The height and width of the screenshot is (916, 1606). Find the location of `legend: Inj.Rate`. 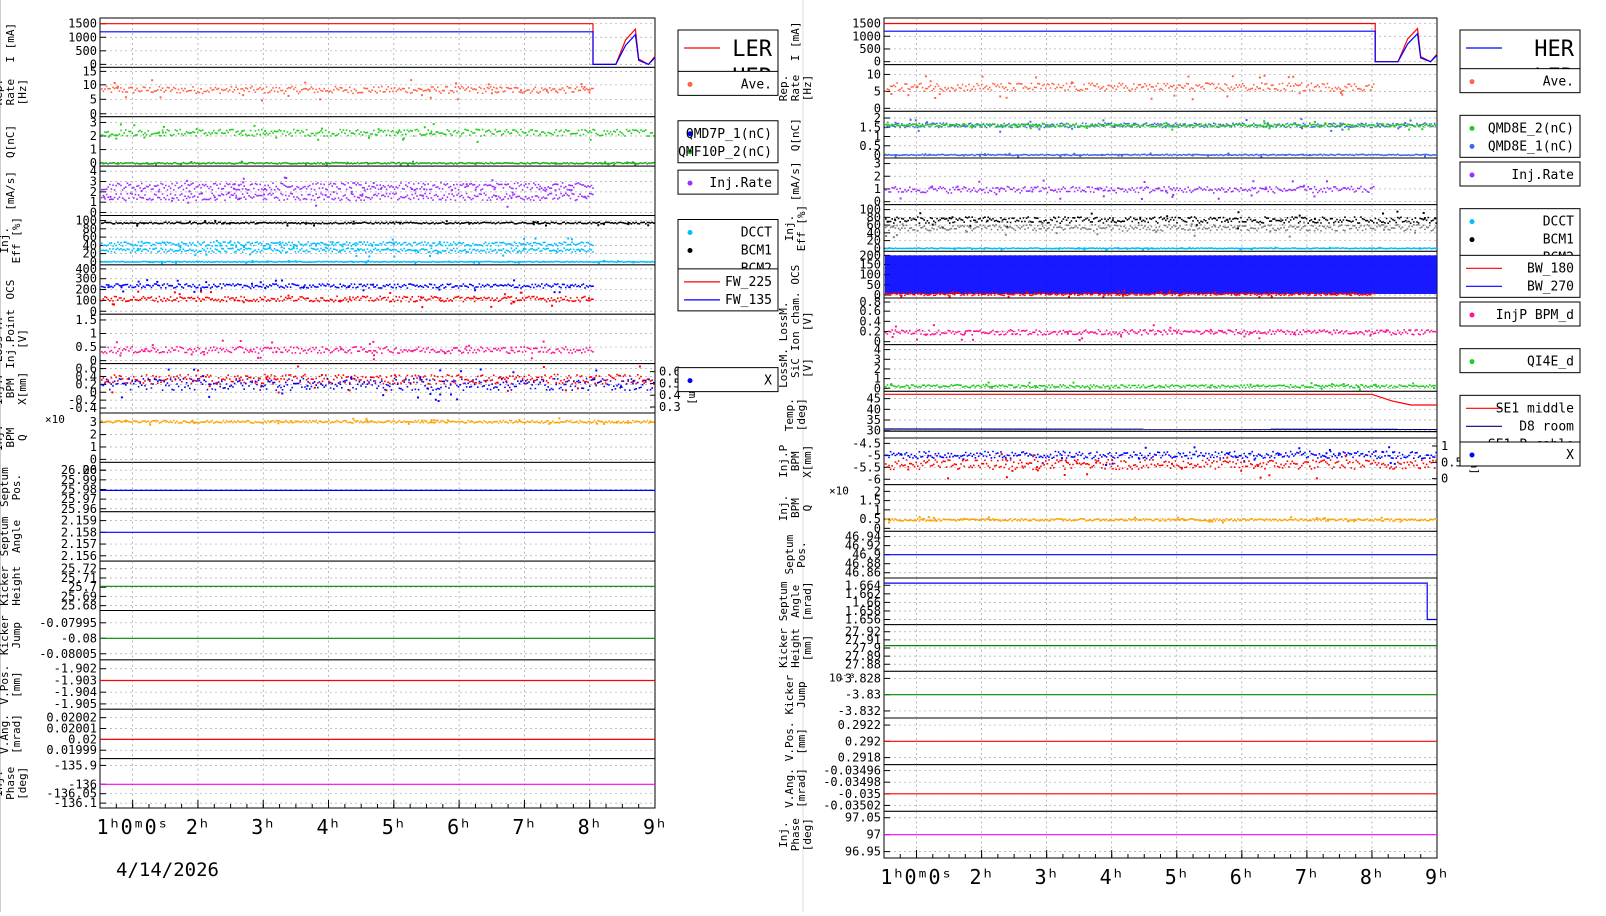

legend: Inj.Rate is located at coordinates (1520, 174).